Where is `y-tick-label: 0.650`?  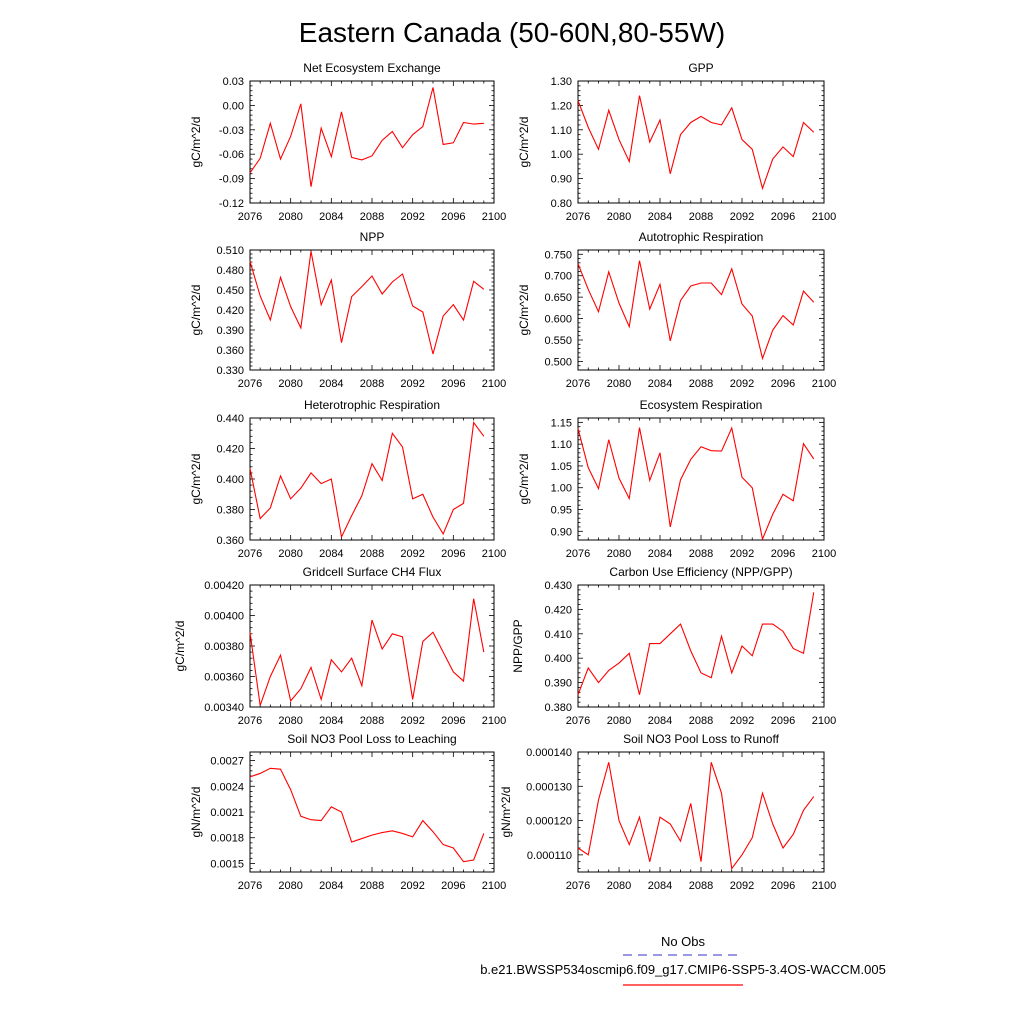
y-tick-label: 0.650 is located at coordinates (558, 298).